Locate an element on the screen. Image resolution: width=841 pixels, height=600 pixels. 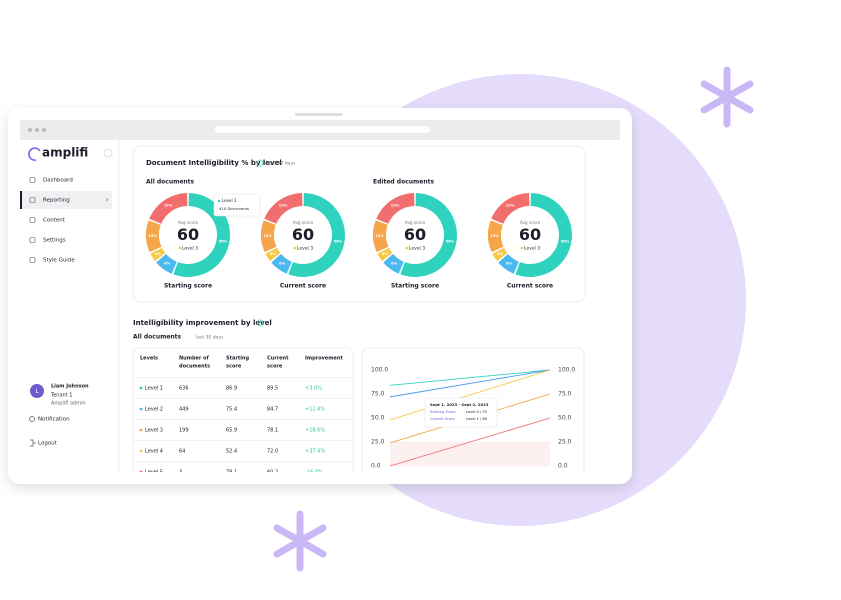
donut-caption: Starting score is located at coordinates (415, 286).